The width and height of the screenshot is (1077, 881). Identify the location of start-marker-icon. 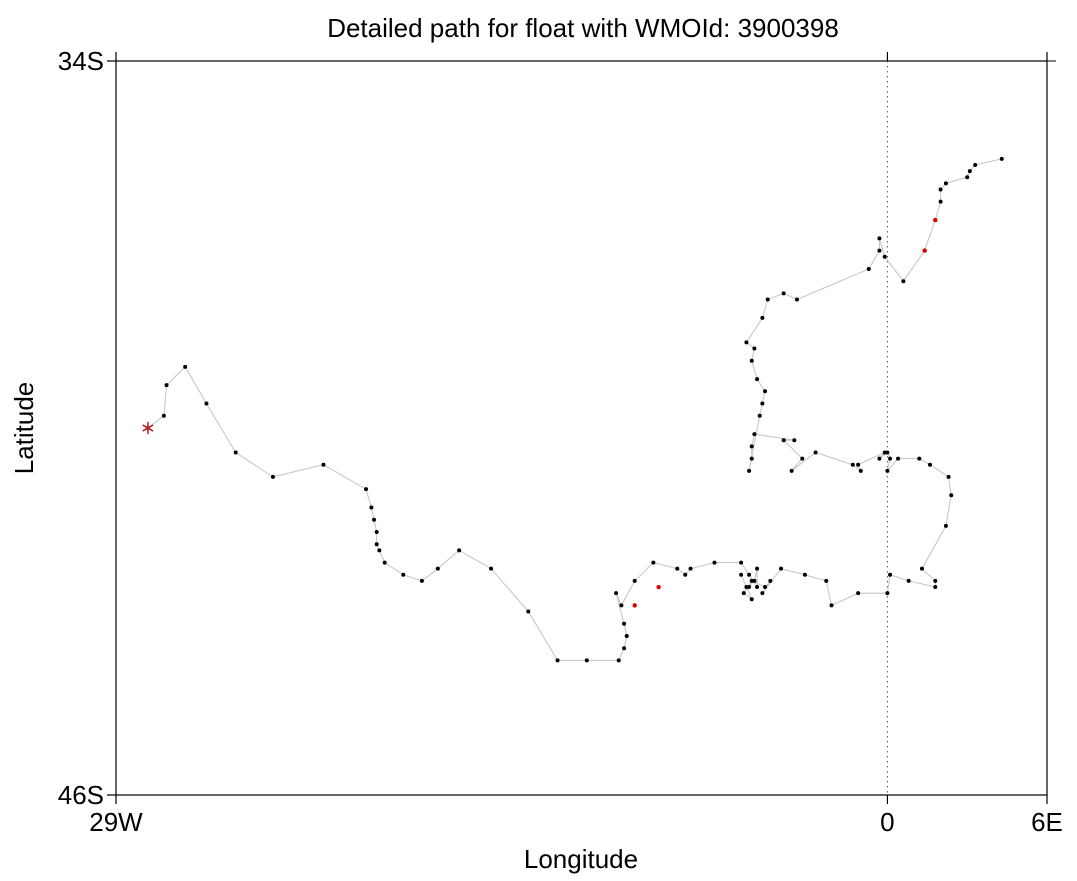
(148, 428).